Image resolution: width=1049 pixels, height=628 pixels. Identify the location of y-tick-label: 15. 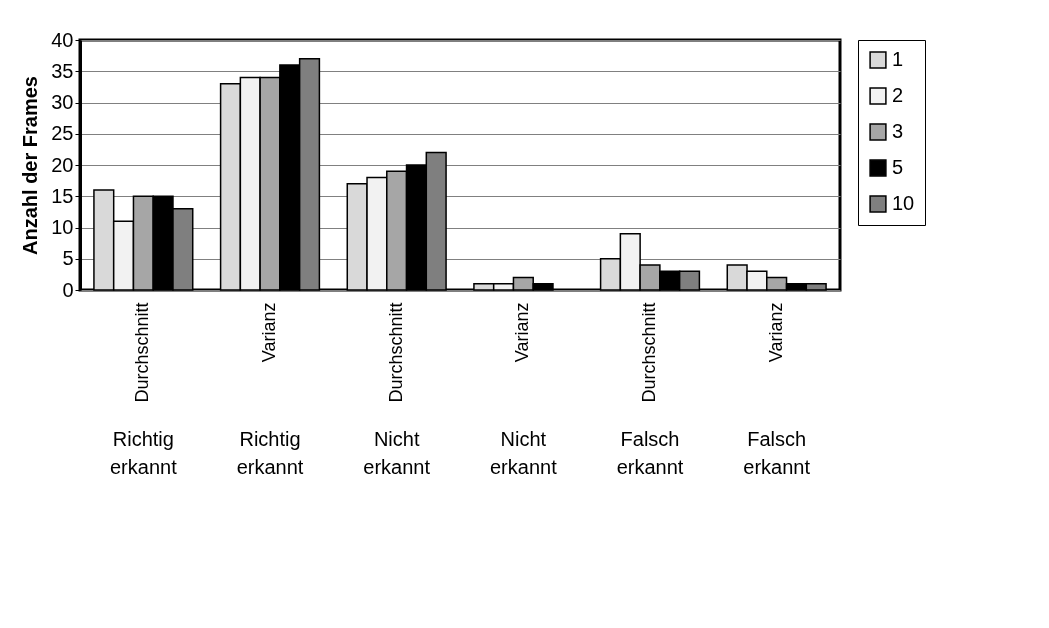
(62, 195).